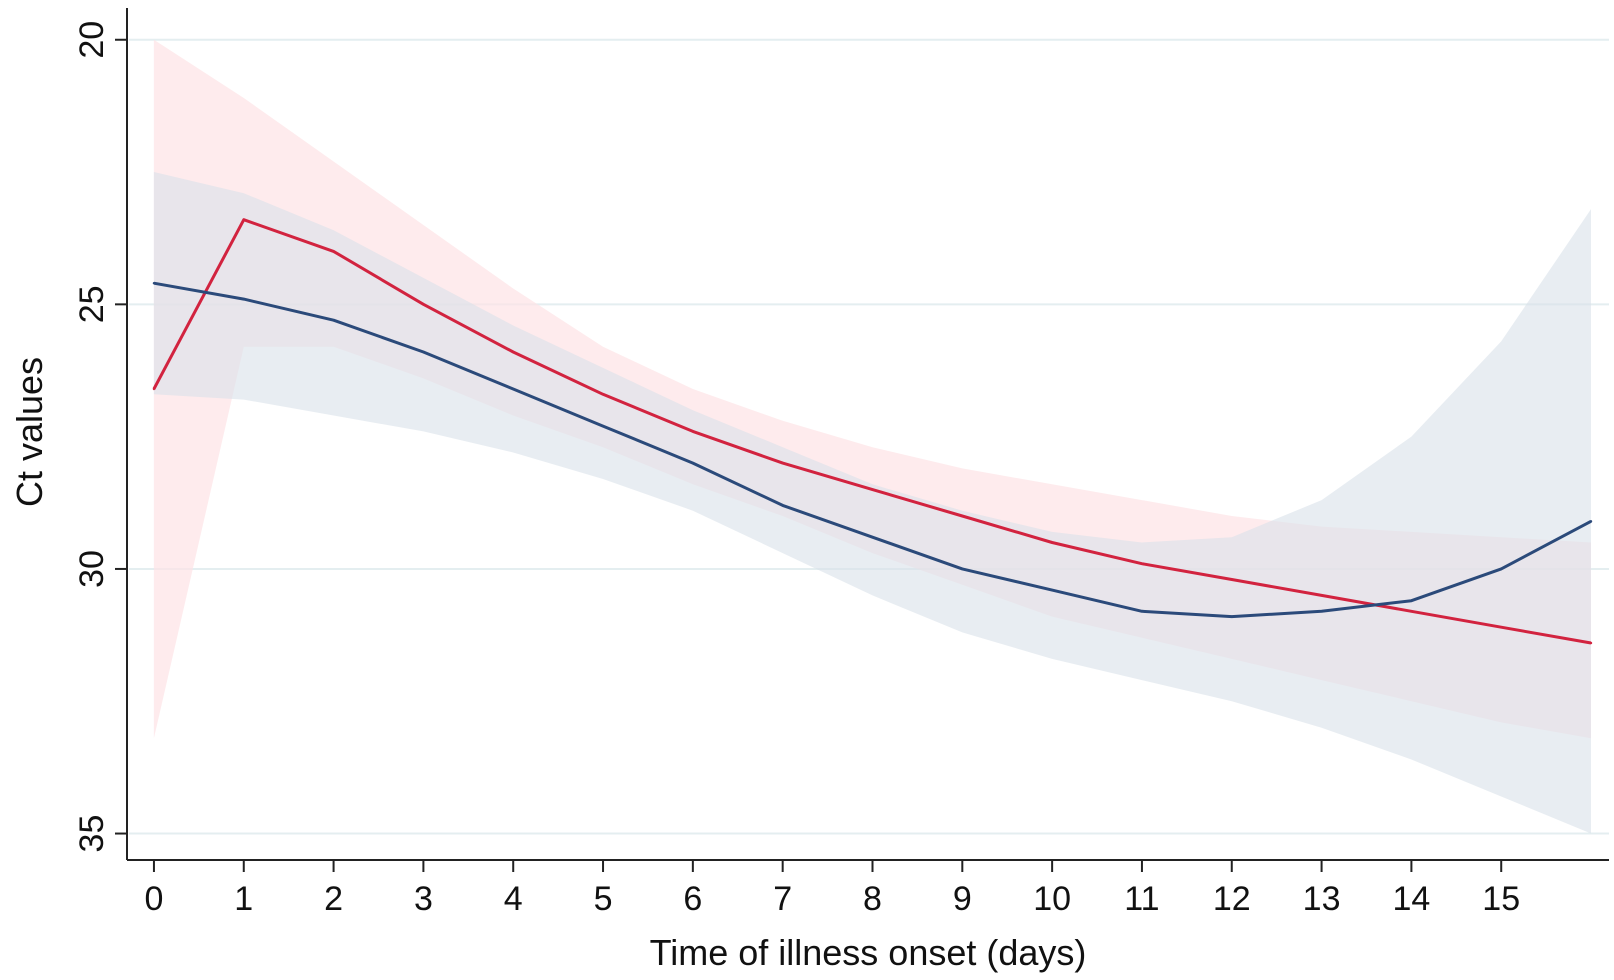  Describe the element at coordinates (1232, 899) in the screenshot. I see `x-tick-label: 12` at that location.